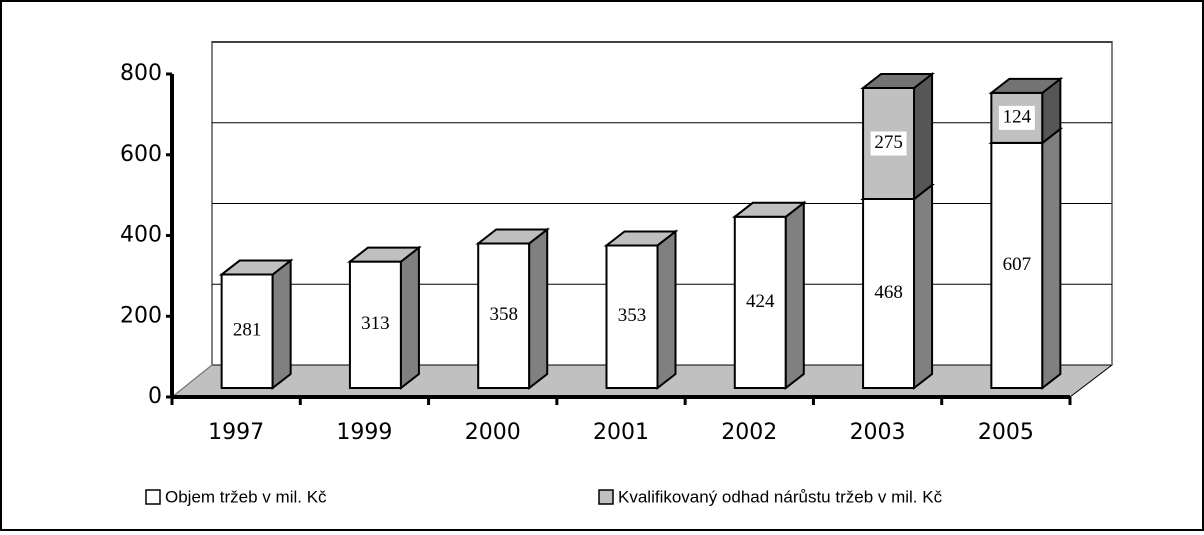 The height and width of the screenshot is (535, 1204). Describe the element at coordinates (749, 432) in the screenshot. I see `x-tick-label: 2002` at that location.